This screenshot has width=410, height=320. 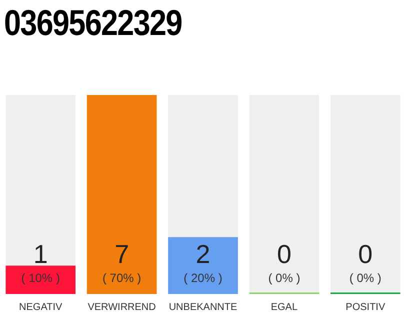 I want to click on data-label: 1, so click(x=40, y=254).